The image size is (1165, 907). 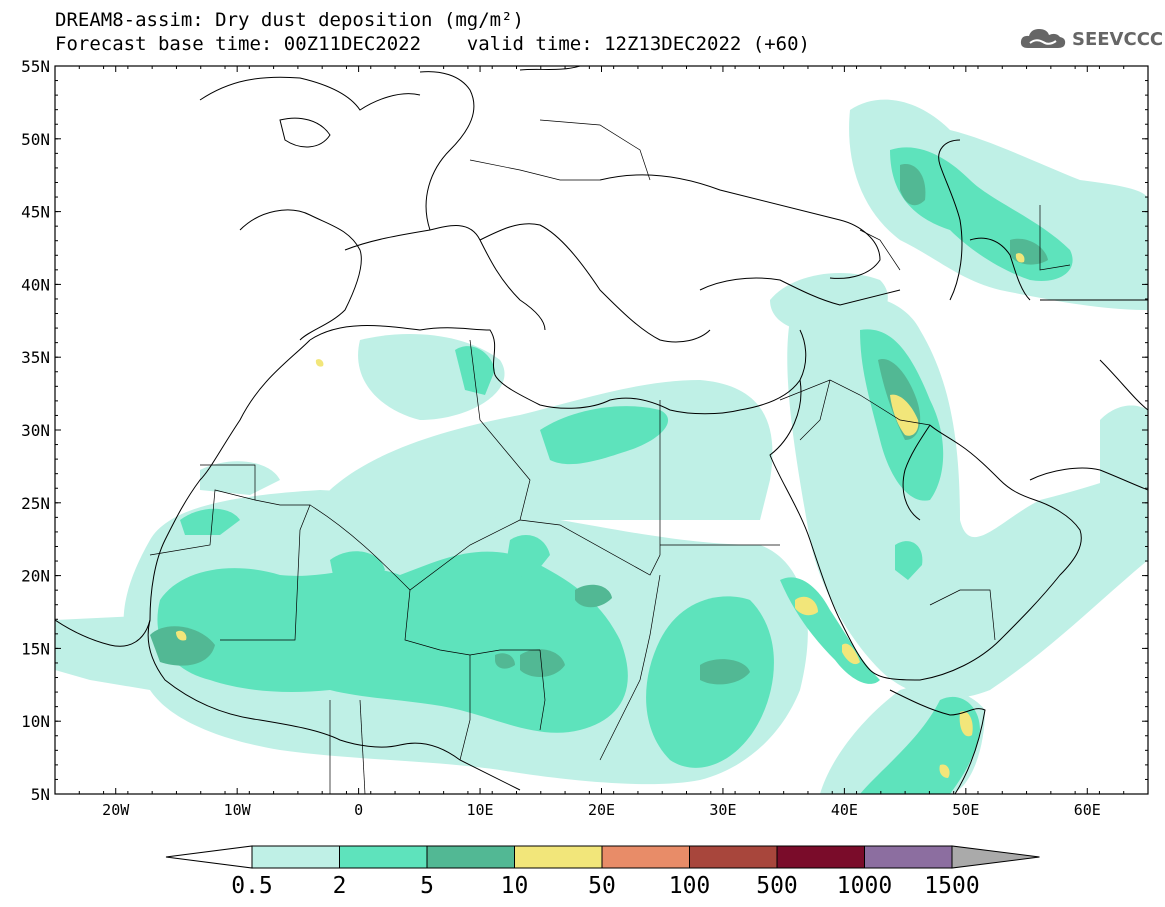 I want to click on lat-label: 55N, so click(x=35, y=66).